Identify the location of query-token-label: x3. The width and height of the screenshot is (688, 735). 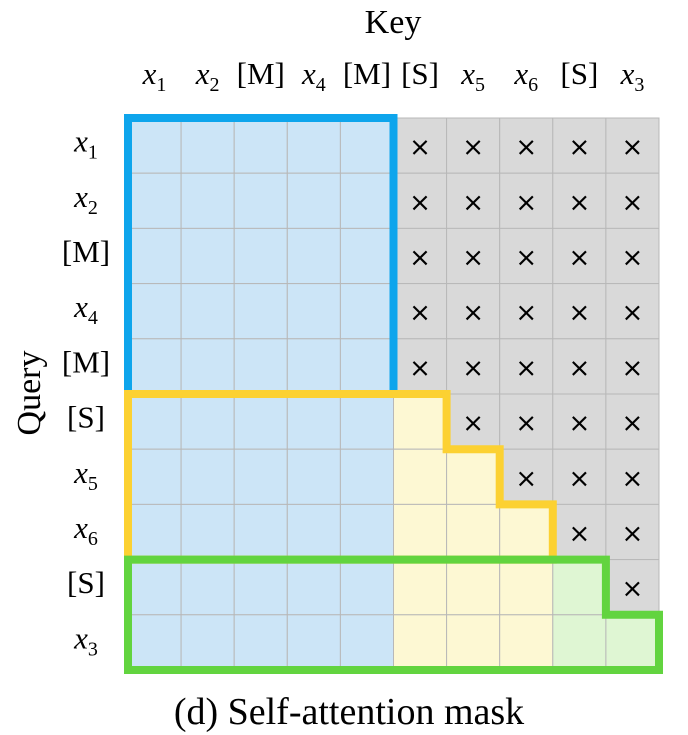
(85, 640).